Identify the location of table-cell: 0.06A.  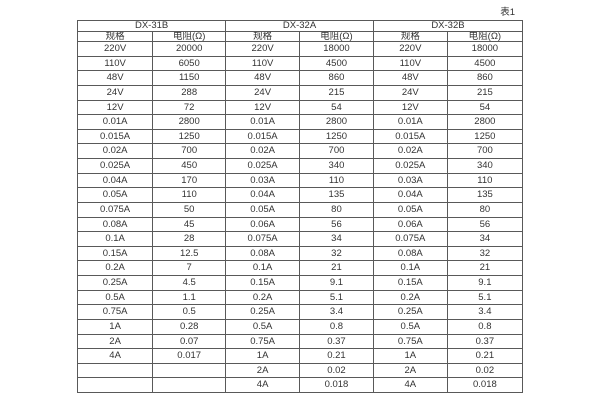
(263, 224).